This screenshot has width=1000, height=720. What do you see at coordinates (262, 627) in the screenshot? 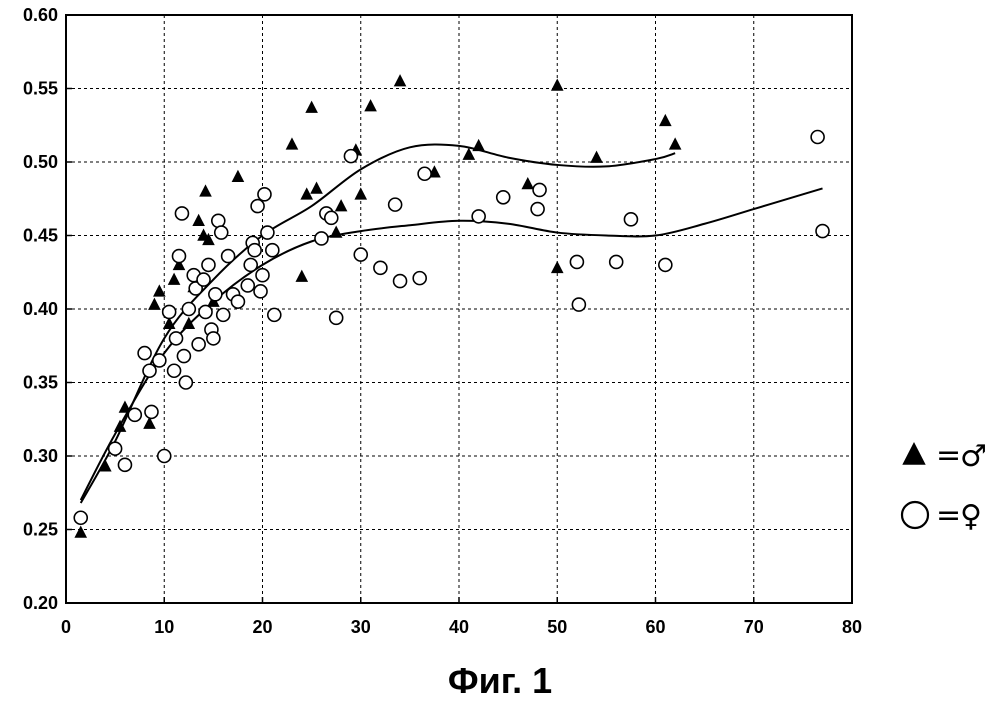
I see `x-tick-label: 20` at bounding box center [262, 627].